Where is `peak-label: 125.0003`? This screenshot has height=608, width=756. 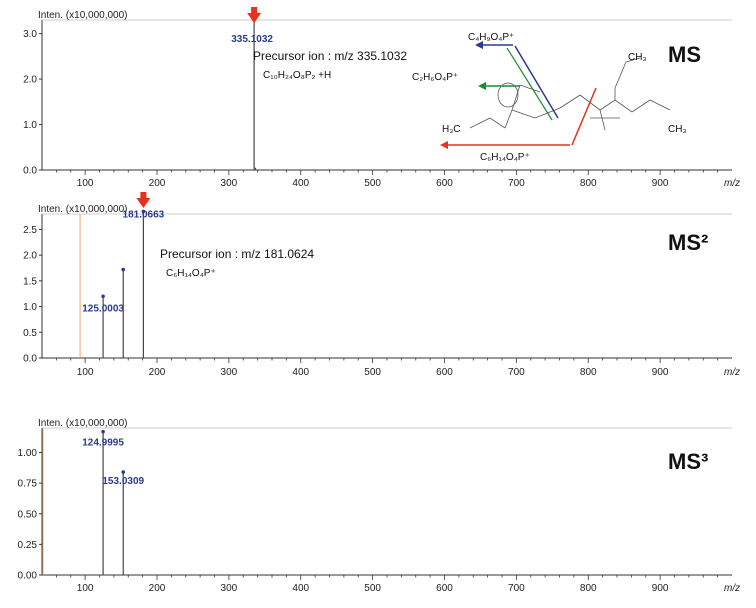
peak-label: 125.0003 is located at coordinates (103, 309).